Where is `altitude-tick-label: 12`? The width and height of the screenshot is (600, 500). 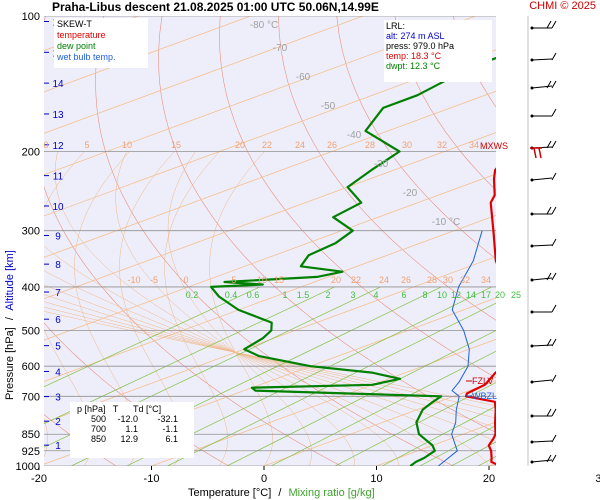
altitude-tick-label: 12 is located at coordinates (58, 146).